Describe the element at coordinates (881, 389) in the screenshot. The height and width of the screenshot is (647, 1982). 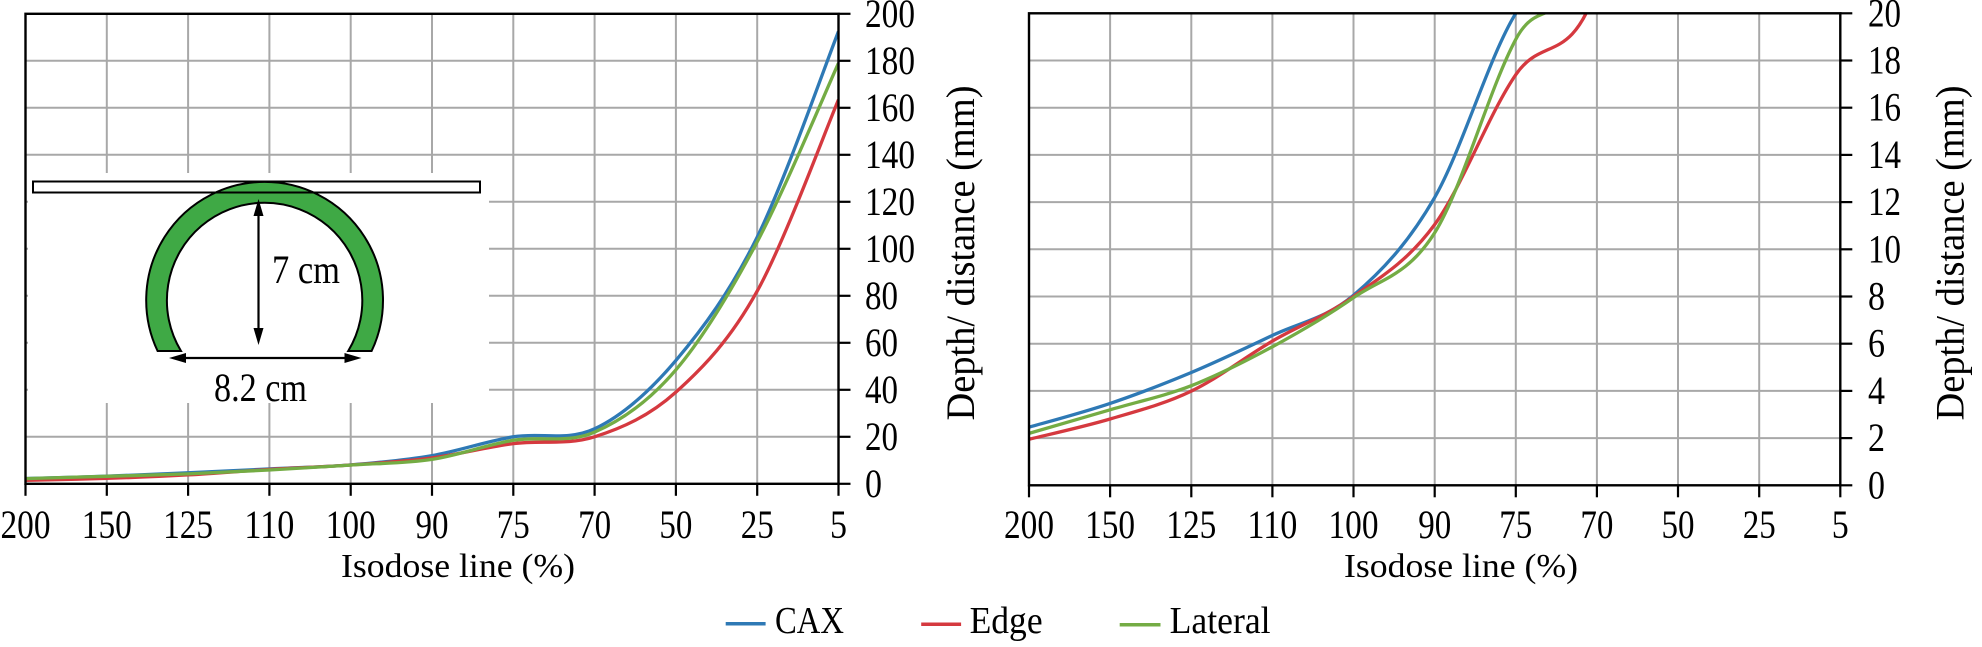
I see `svg-text: 40` at that location.